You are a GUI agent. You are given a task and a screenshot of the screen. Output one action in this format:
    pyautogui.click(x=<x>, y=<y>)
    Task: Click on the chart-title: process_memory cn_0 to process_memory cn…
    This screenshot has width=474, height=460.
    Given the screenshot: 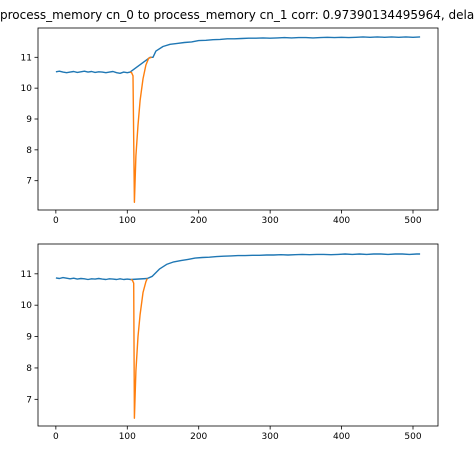 What is the action you would take?
    pyautogui.click(x=237, y=15)
    